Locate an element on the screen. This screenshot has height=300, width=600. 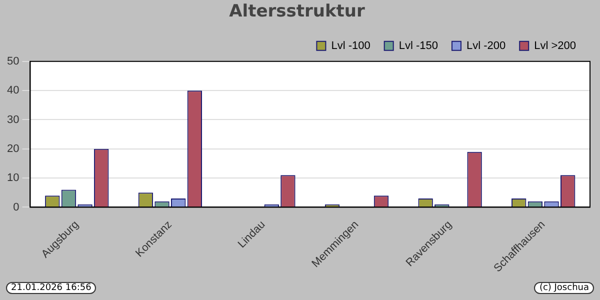
y-tick-label: 30 is located at coordinates (13, 120).